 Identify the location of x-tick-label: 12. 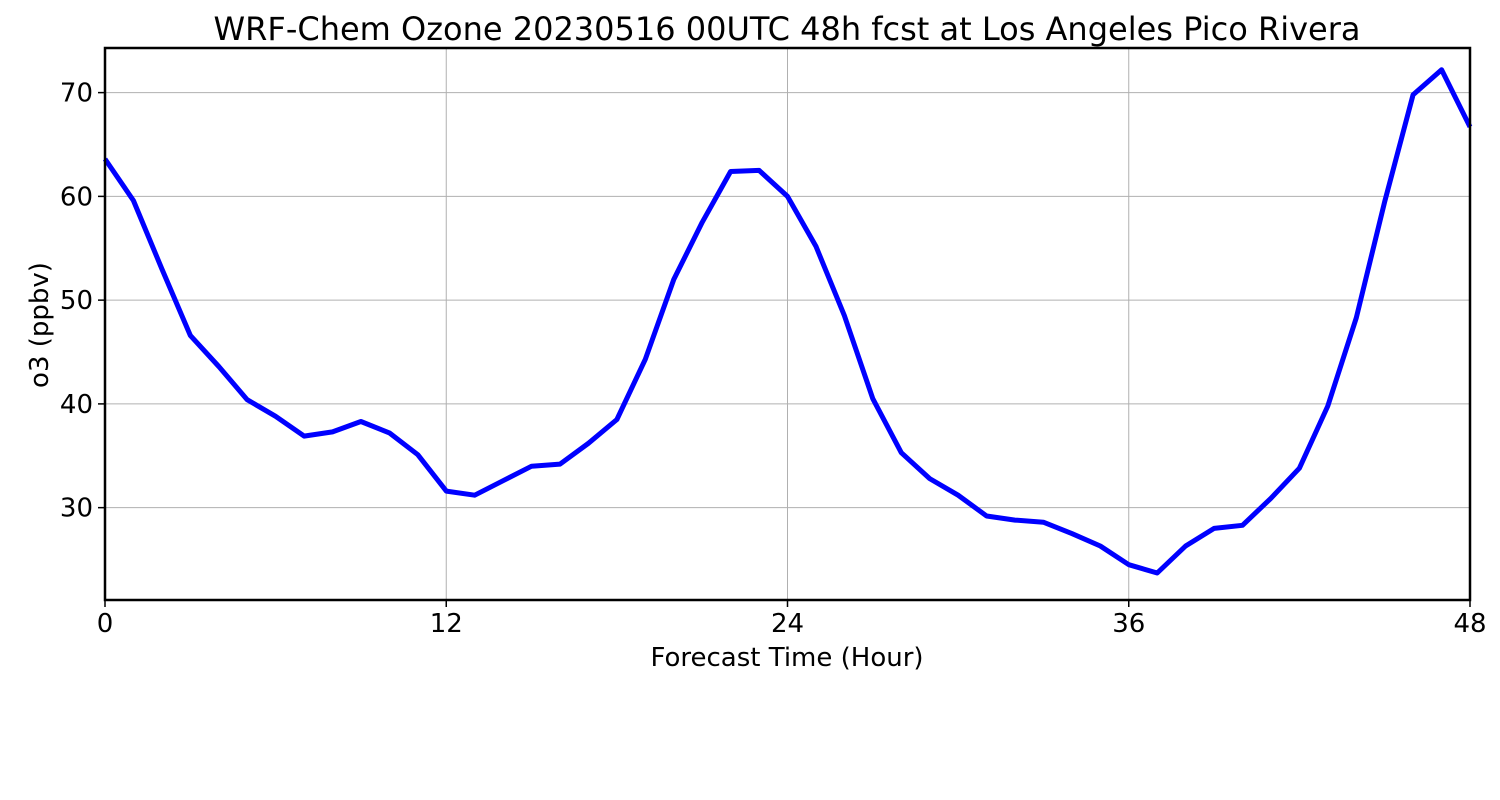
(446, 624).